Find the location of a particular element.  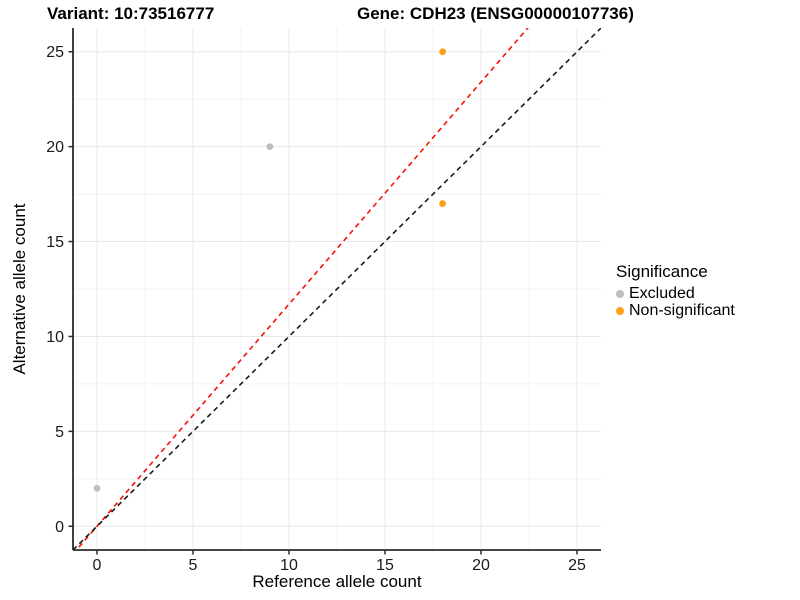

x-axis-title: Reference allele count is located at coordinates (337, 581).